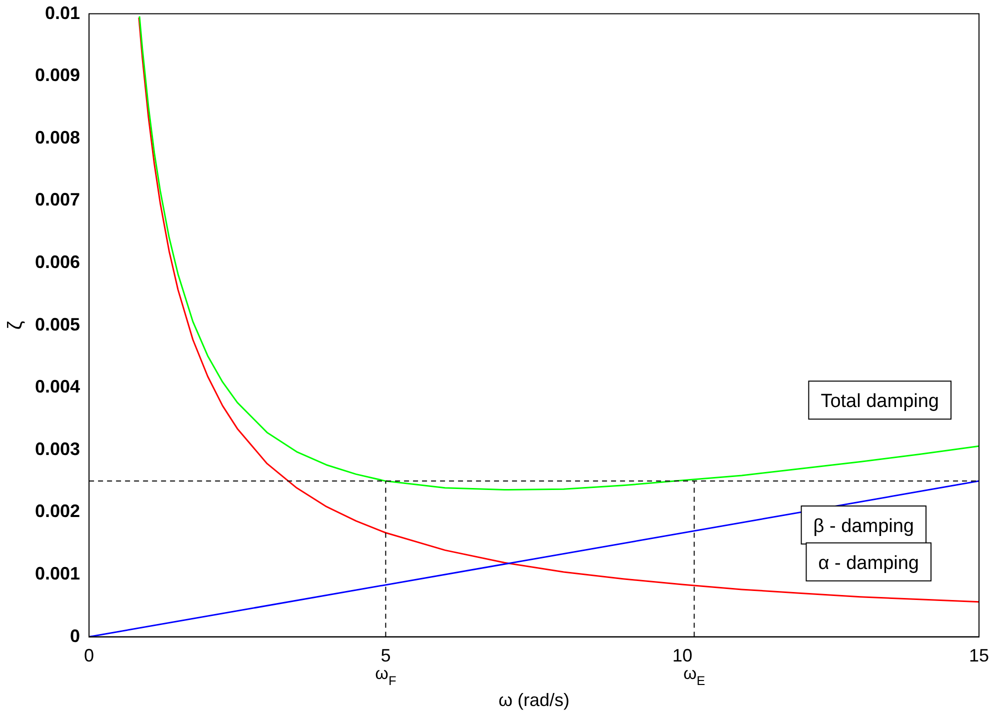 This screenshot has width=997, height=716. I want to click on y-tick-label: 0.008, so click(57, 137).